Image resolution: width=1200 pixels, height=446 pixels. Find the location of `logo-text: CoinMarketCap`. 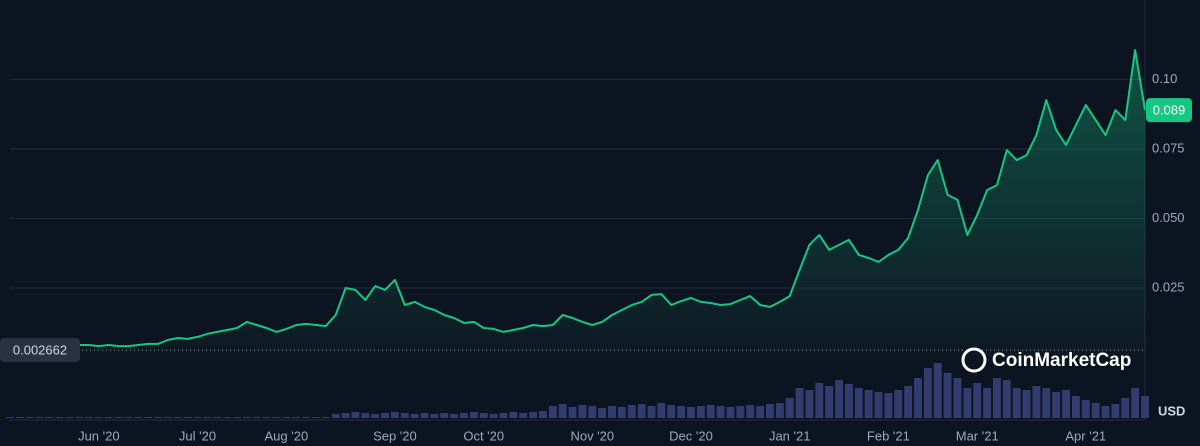

logo-text: CoinMarketCap is located at coordinates (1061, 360).